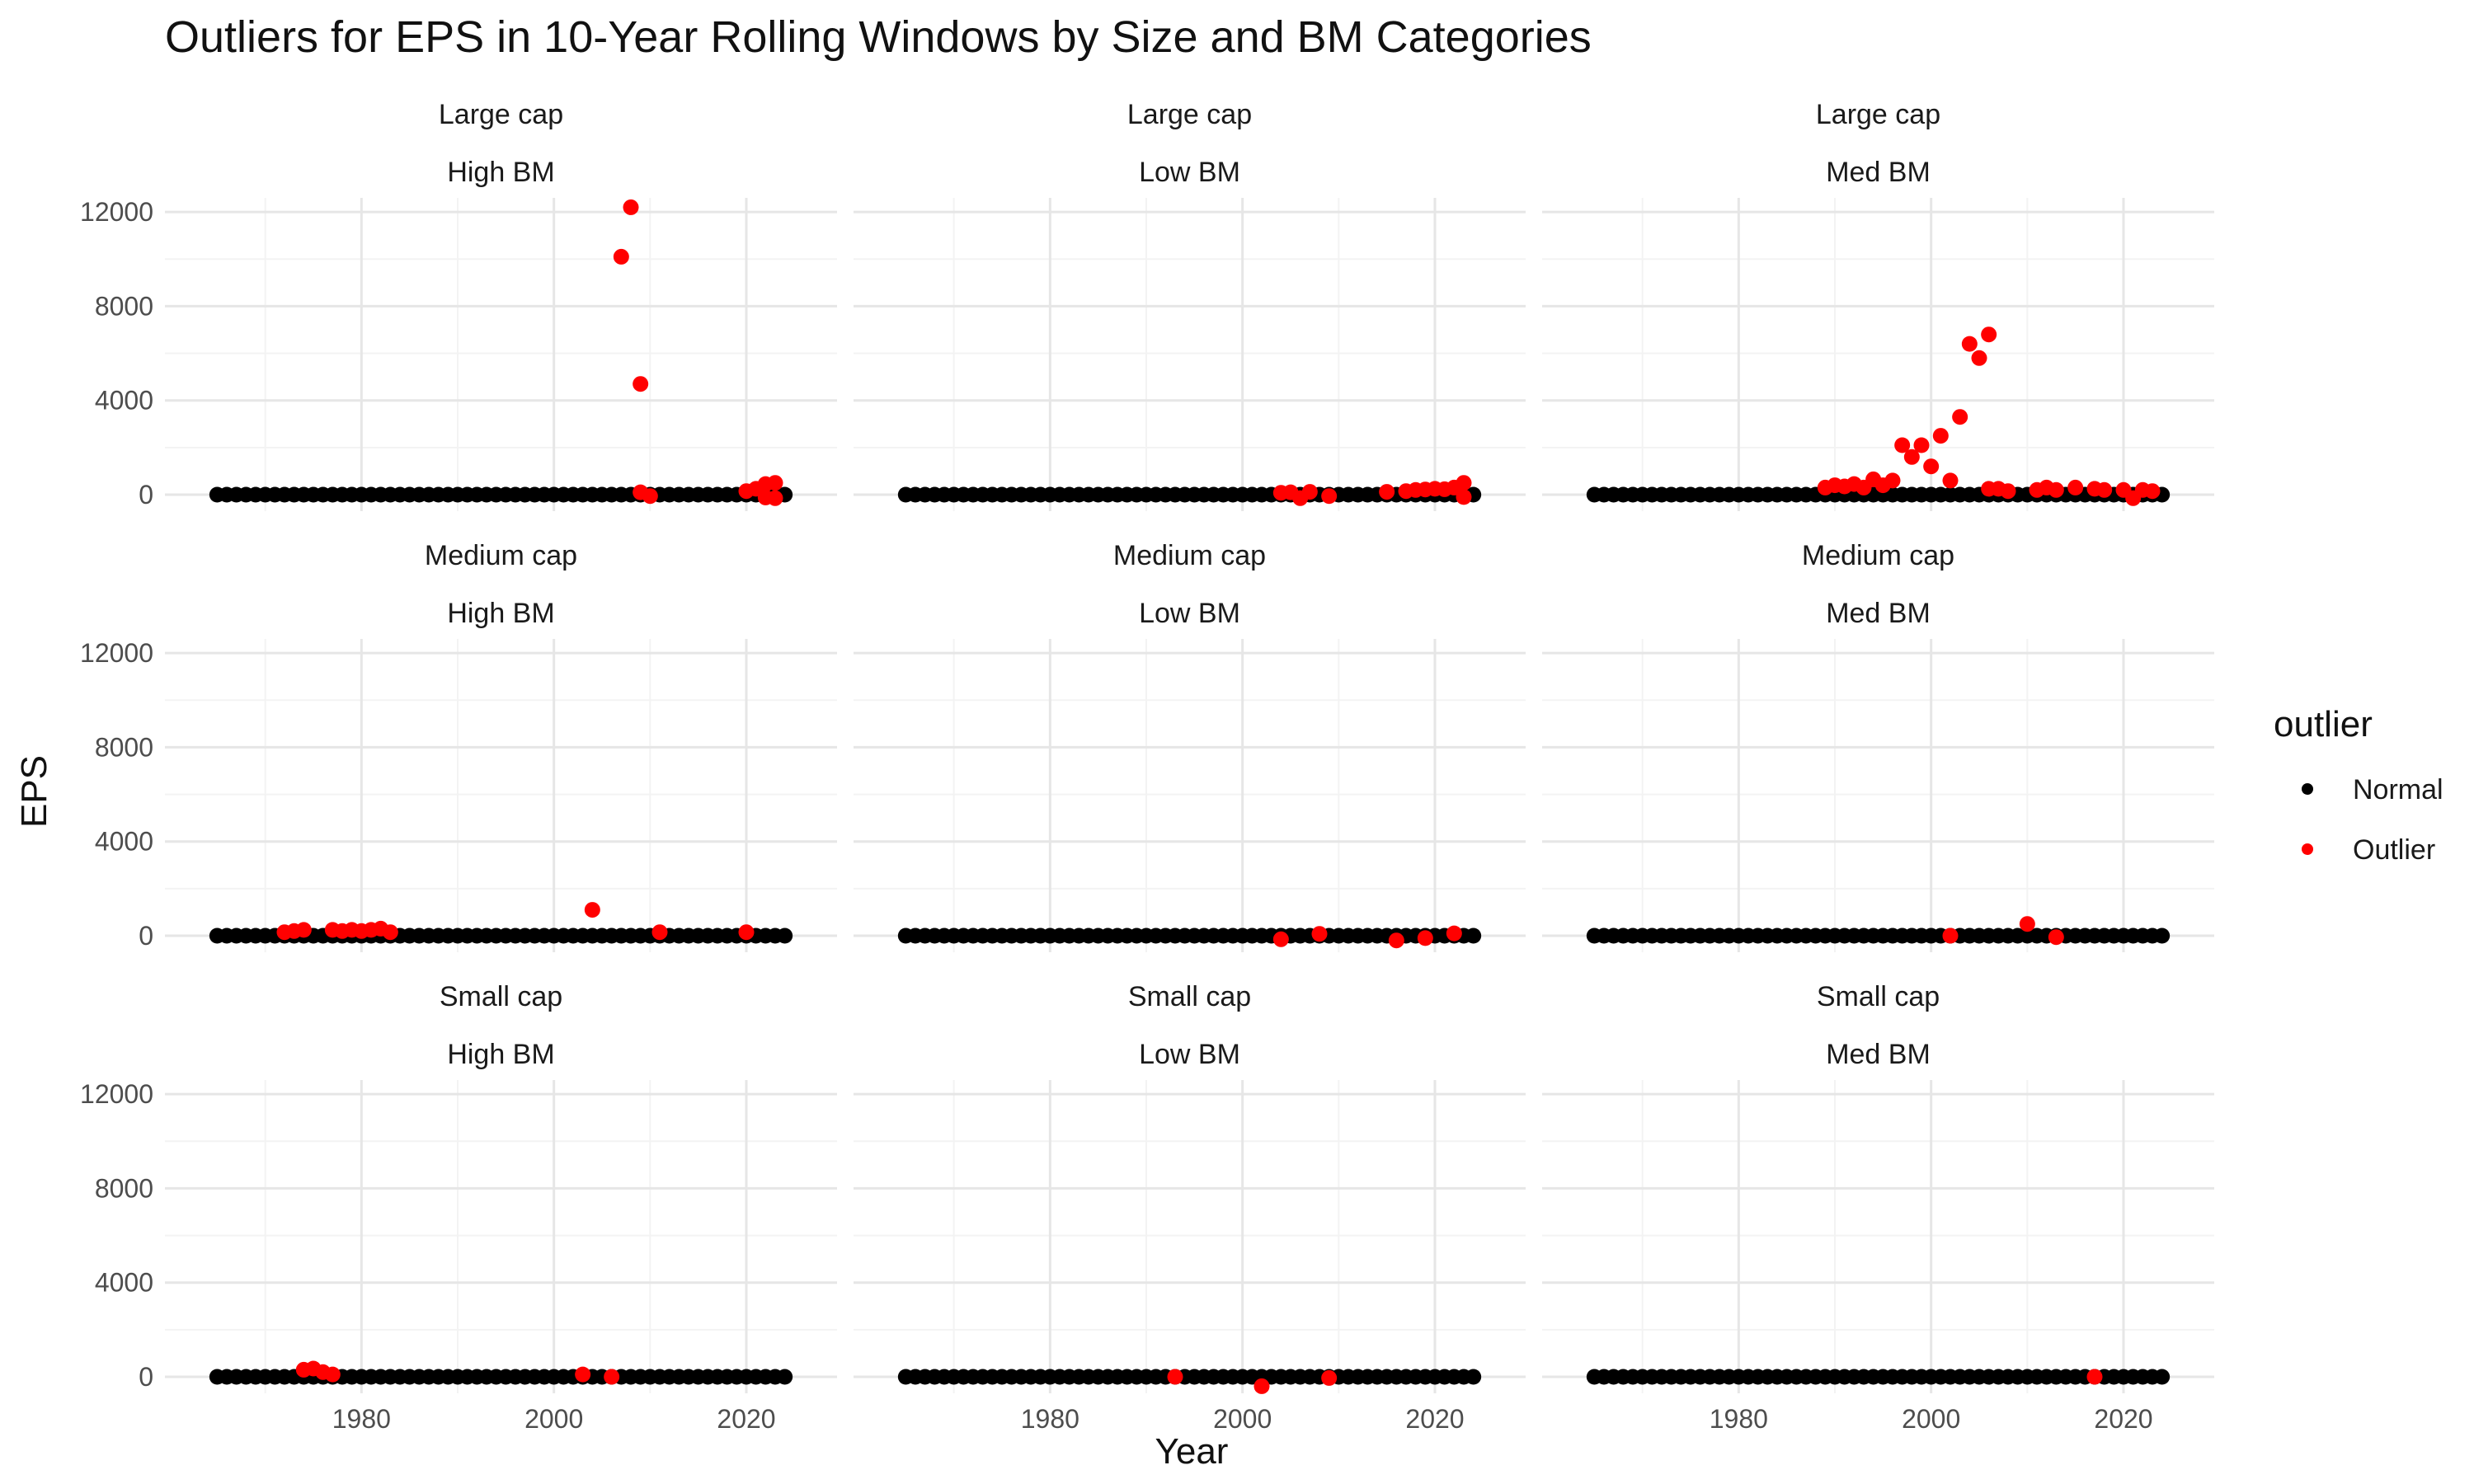 The height and width of the screenshot is (1484, 2474). I want to click on y-axis-title: EPS, so click(34, 791).